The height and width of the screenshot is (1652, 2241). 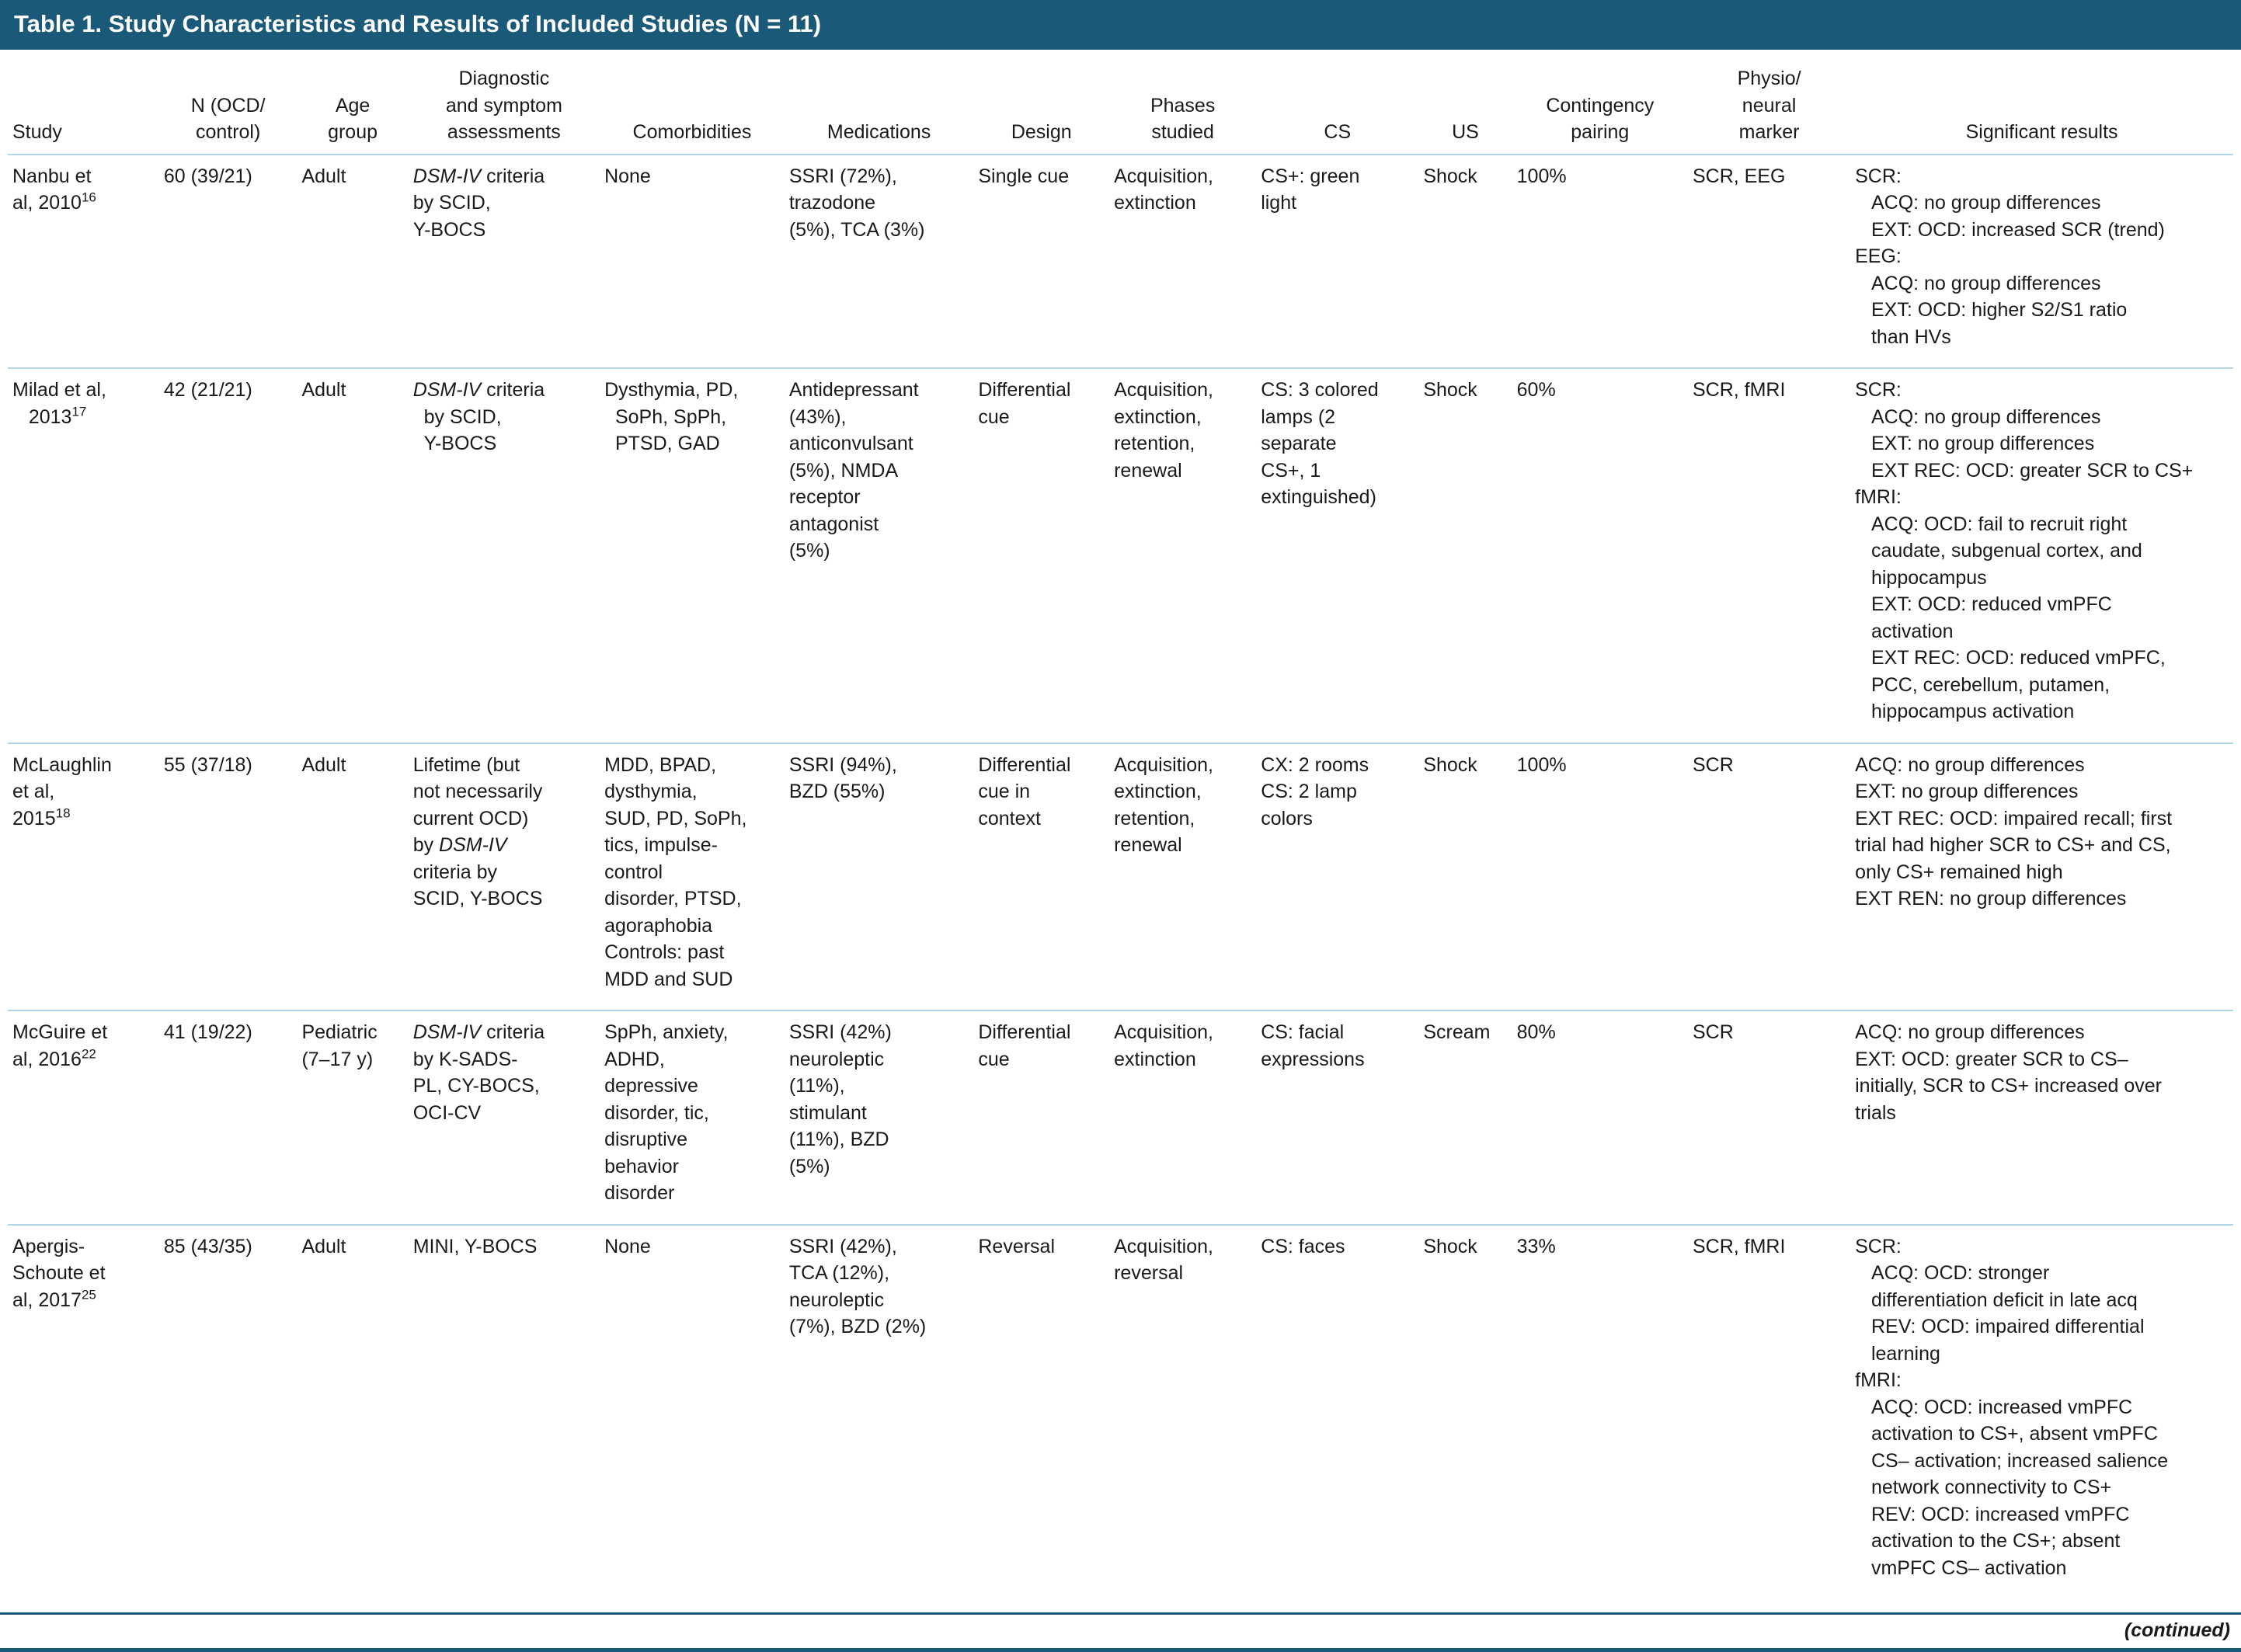 What do you see at coordinates (1600, 876) in the screenshot?
I see `contingency-cell: 100%` at bounding box center [1600, 876].